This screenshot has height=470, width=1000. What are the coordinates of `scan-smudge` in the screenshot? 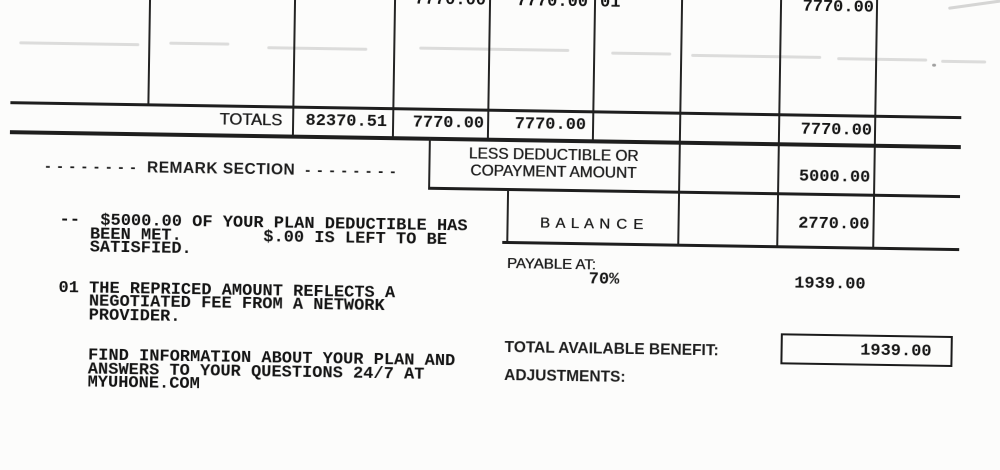 It's located at (974, 5).